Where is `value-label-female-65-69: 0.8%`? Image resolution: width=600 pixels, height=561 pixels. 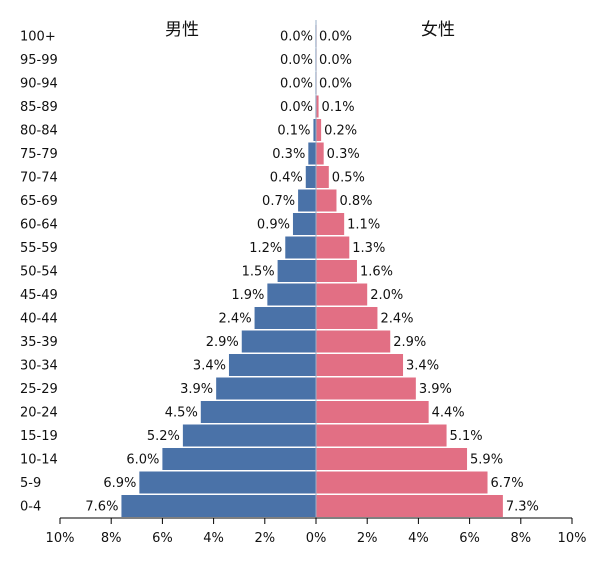 value-label-female-65-69: 0.8% is located at coordinates (355, 201).